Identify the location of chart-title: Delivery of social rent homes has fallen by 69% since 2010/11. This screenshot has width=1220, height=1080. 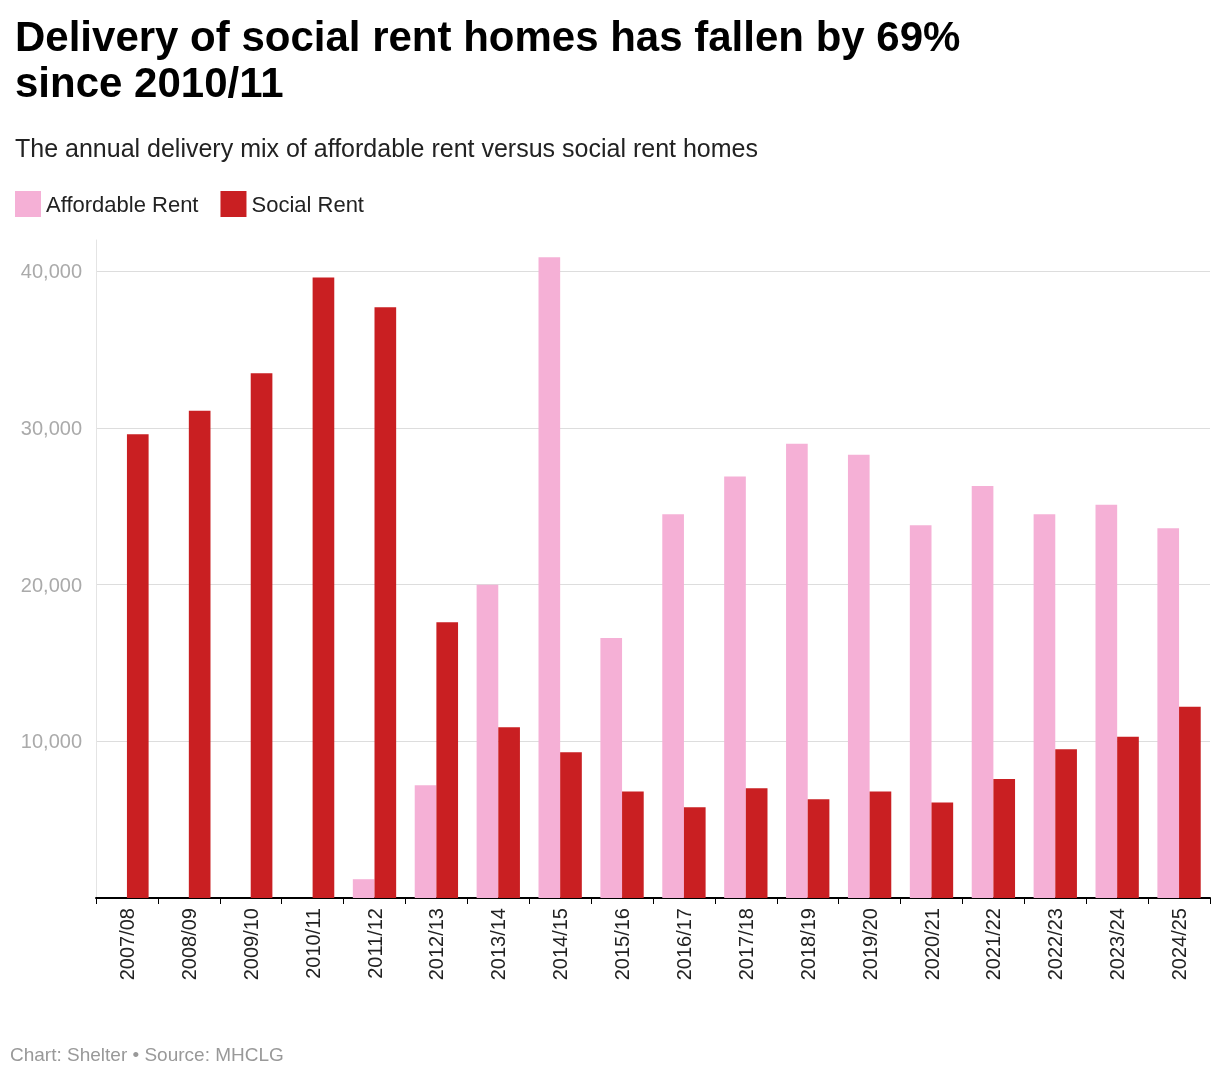
(494, 59).